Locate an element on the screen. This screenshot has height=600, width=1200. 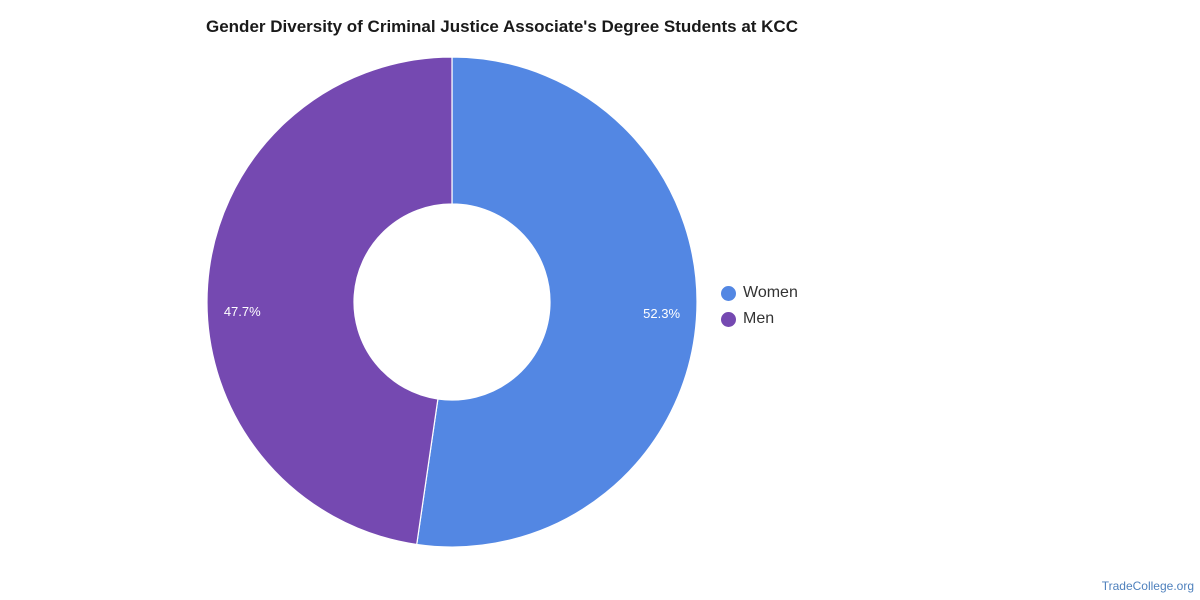
legend-label-men: Men is located at coordinates (759, 318).